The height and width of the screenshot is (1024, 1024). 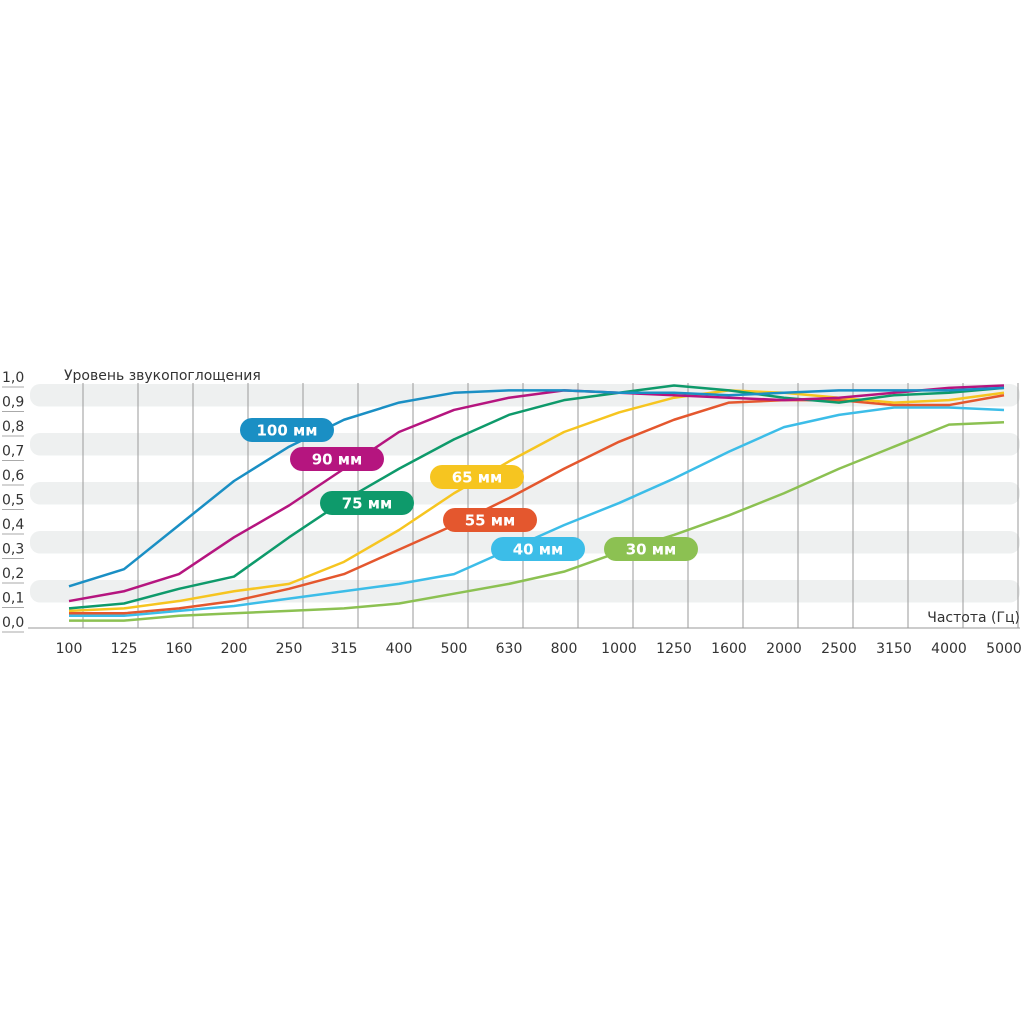 I want to click on x-axis-label: Частота (Гц), so click(x=973, y=618).